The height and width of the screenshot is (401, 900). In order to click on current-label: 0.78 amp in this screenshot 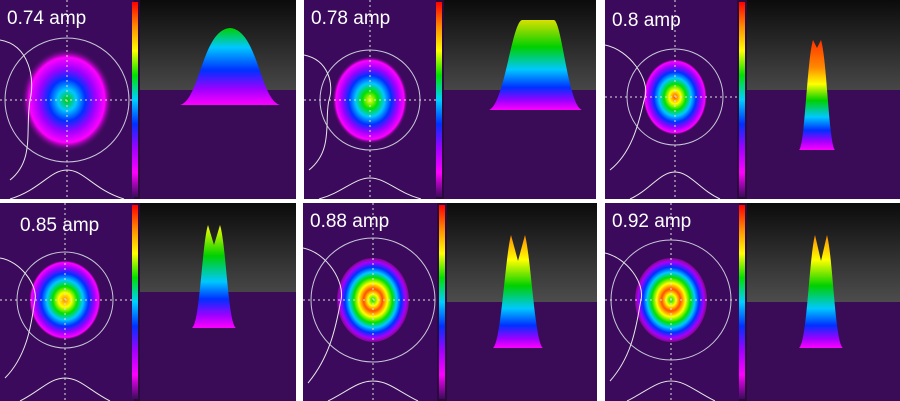, I will do `click(351, 18)`.